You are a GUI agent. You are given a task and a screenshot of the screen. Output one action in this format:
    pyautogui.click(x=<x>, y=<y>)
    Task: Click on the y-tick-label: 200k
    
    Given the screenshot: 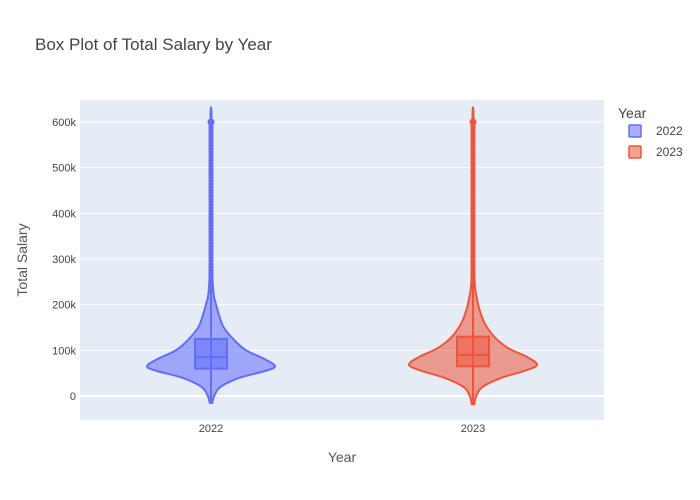 What is the action you would take?
    pyautogui.click(x=64, y=306)
    